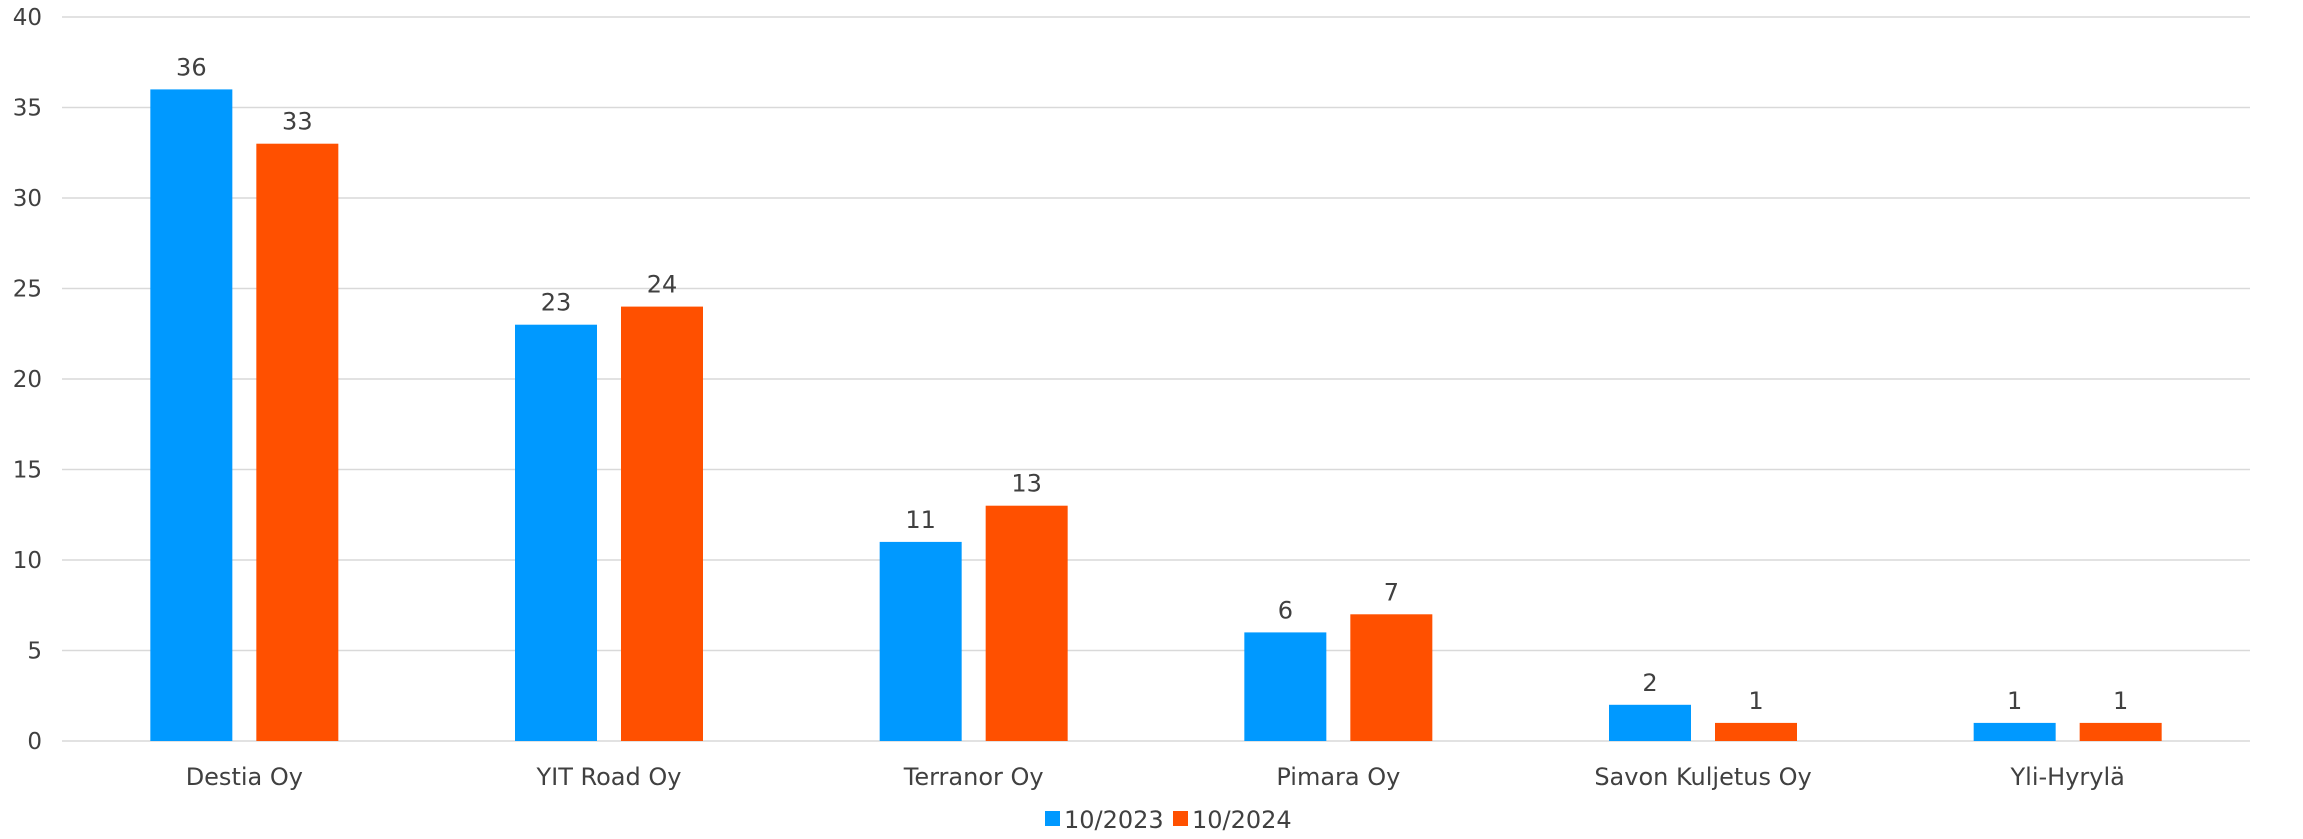 The width and height of the screenshot is (2303, 839). I want to click on y-tick-label: 30, so click(27, 199).